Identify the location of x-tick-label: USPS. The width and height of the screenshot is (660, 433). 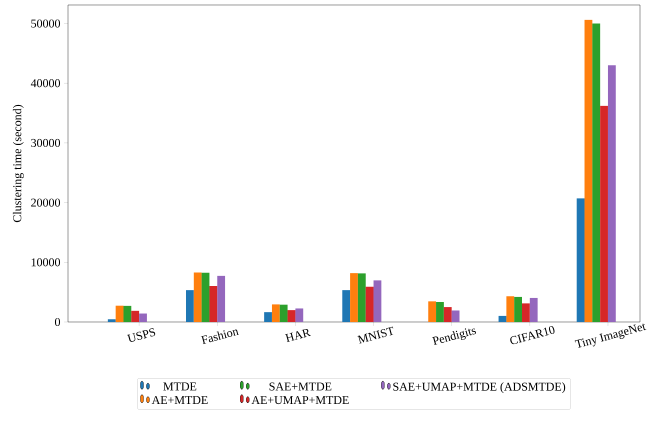
(141, 335).